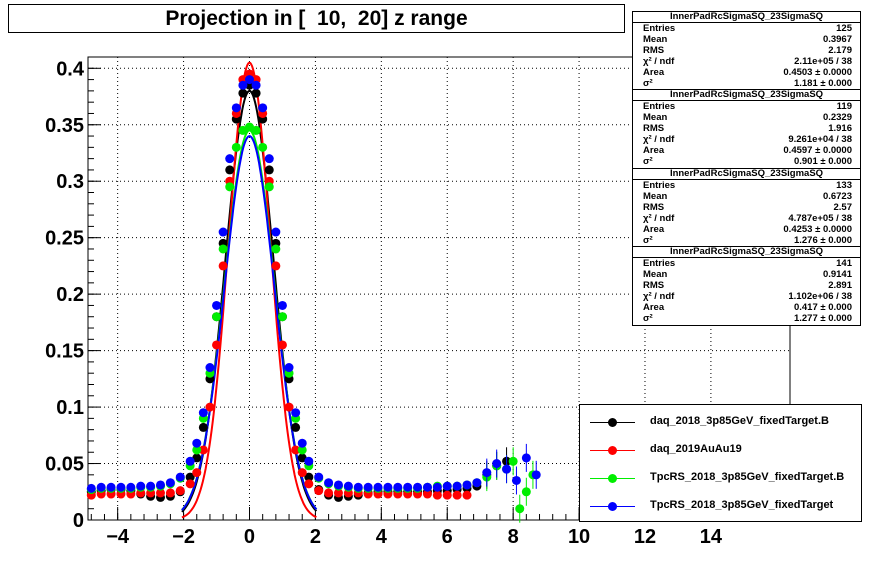  What do you see at coordinates (746, 28) in the screenshot?
I see `stats-row-entries: Entries 125` at bounding box center [746, 28].